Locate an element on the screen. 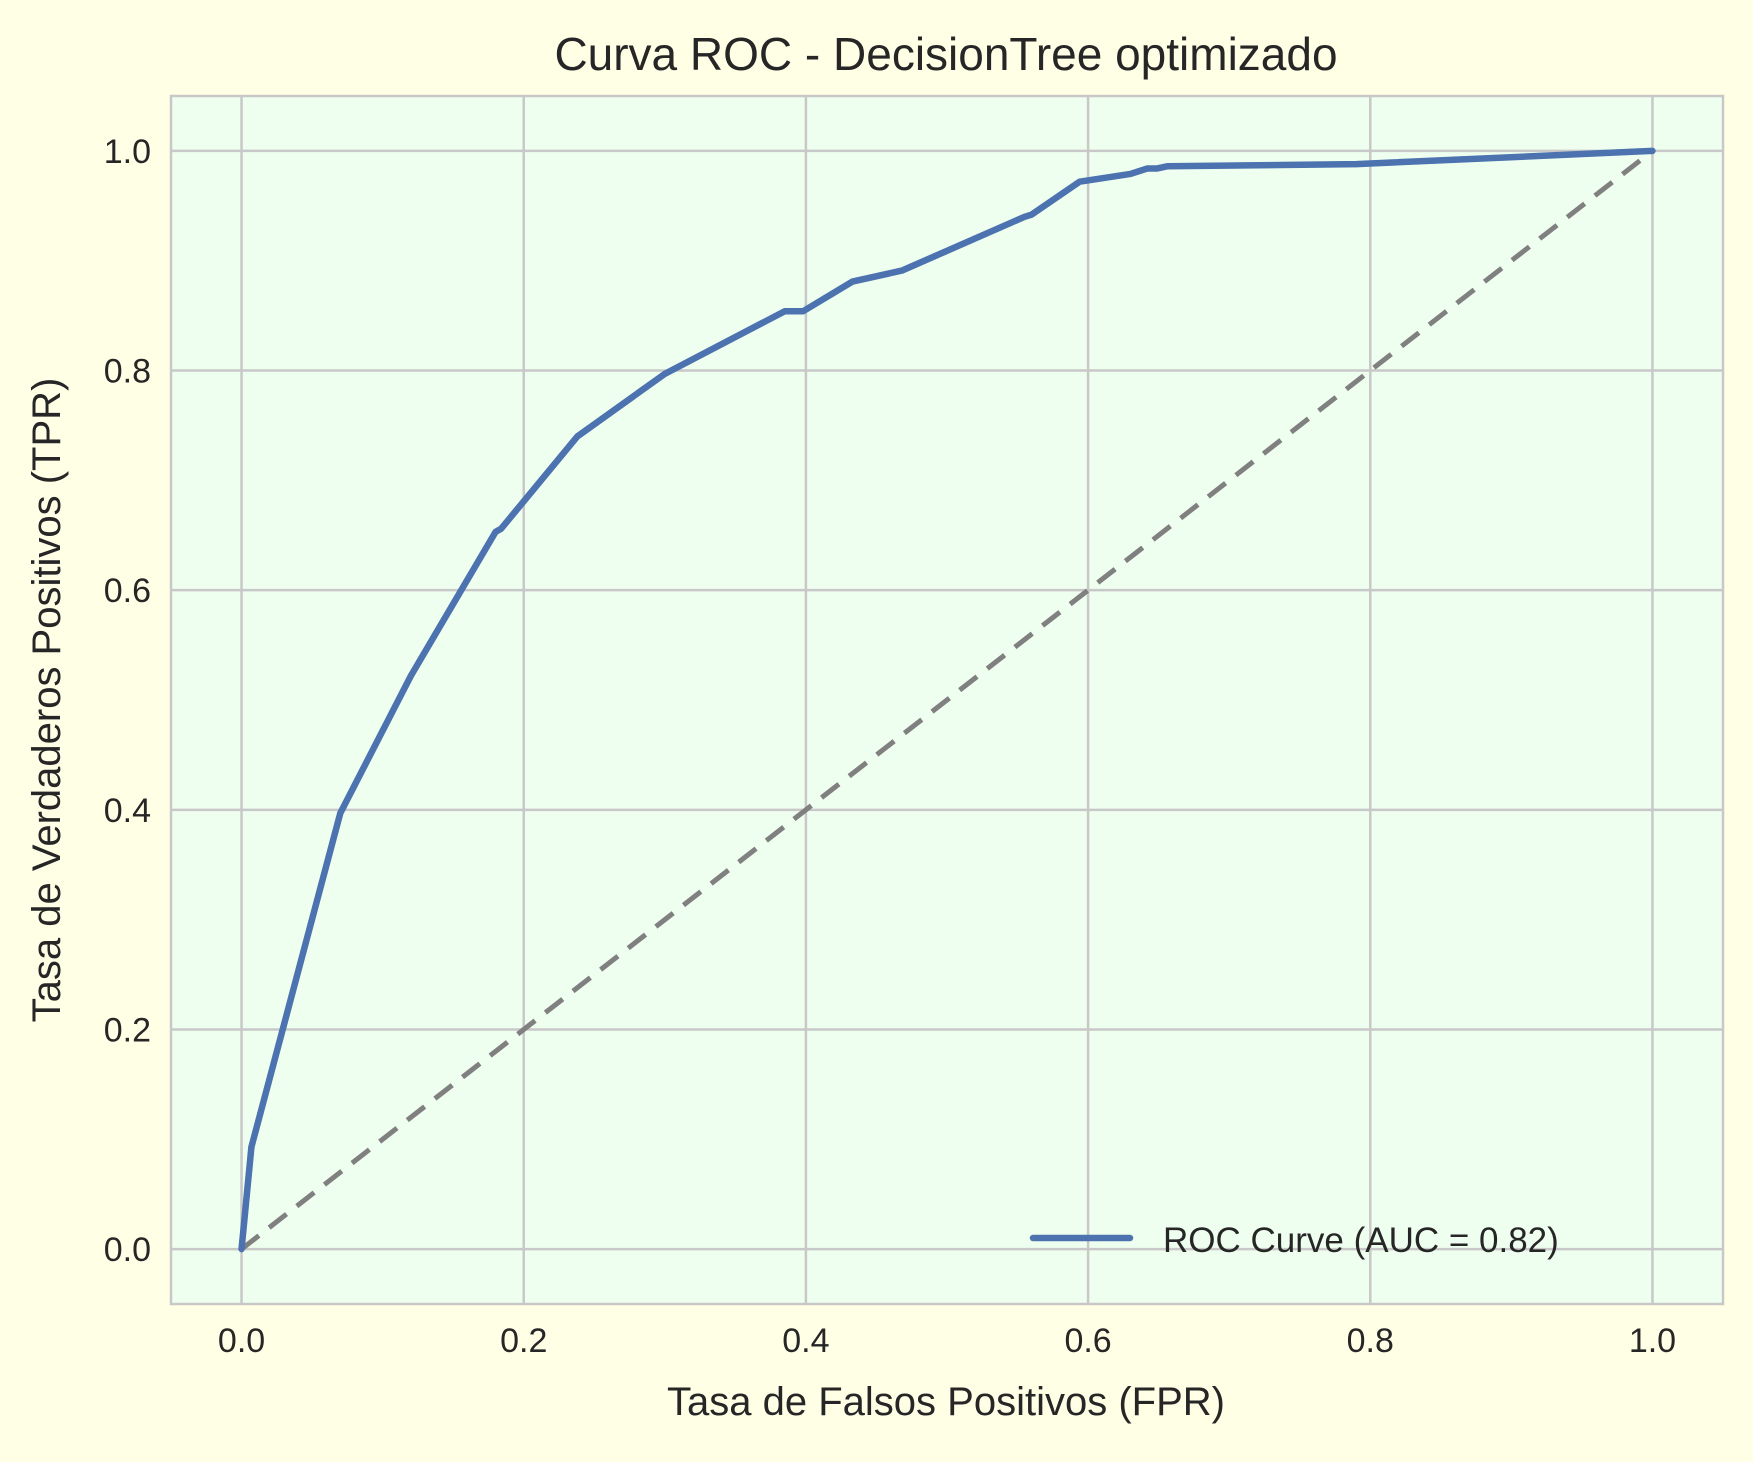 The height and width of the screenshot is (1462, 1753). y-axis-label: Tasa de Verdaderos Positivos (TPR) is located at coordinates (47, 700).